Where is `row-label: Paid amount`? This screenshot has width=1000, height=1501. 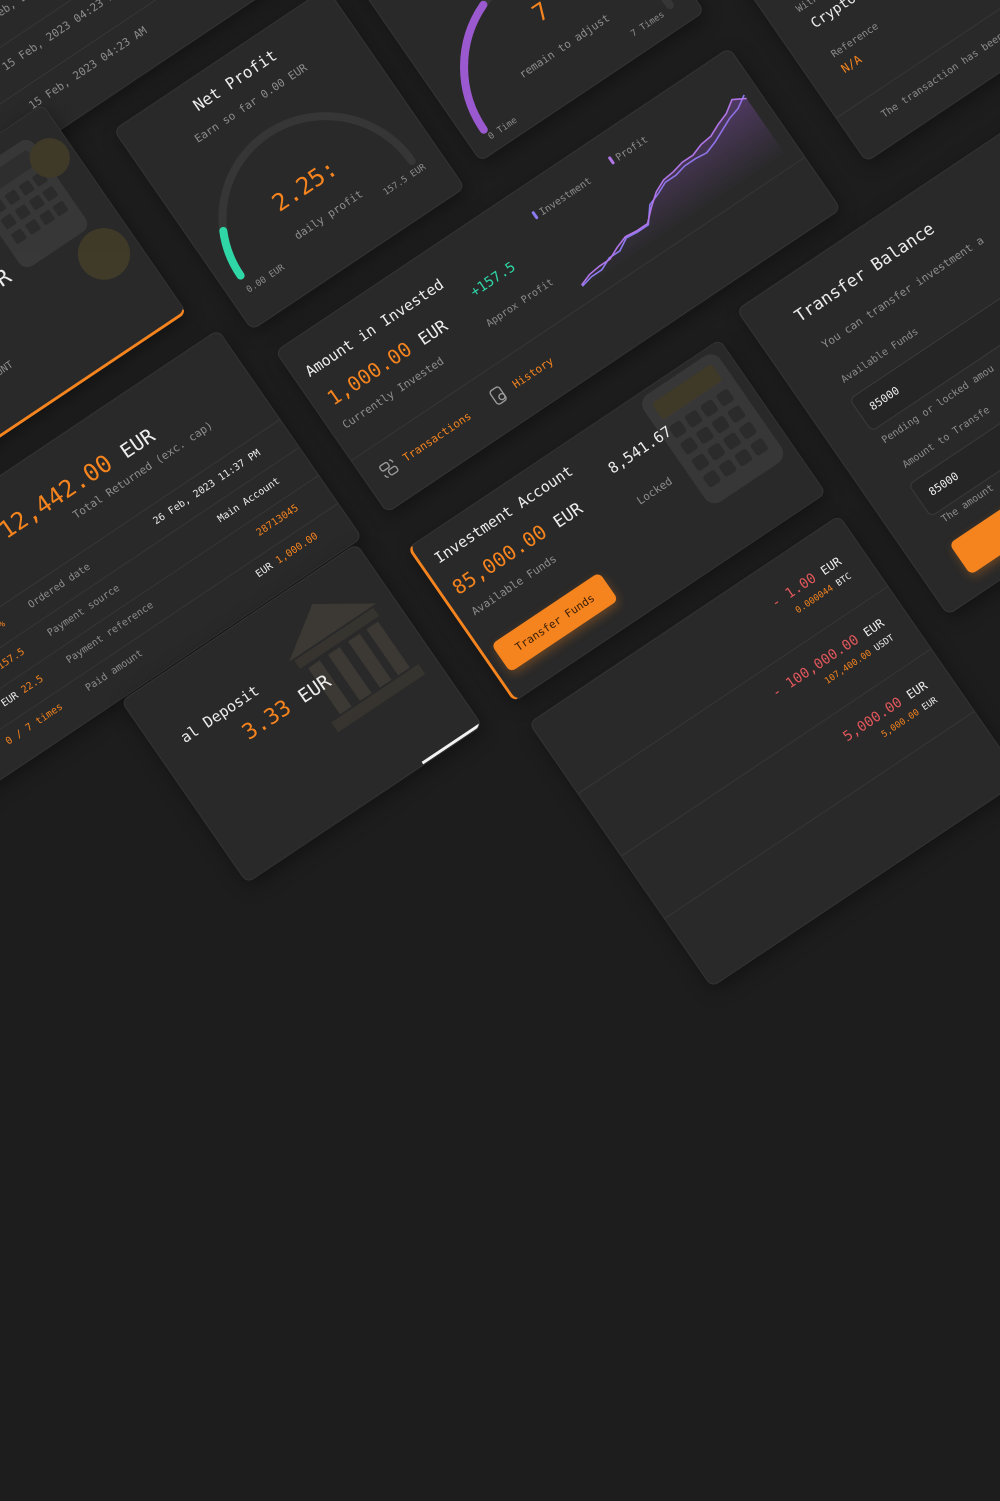 row-label: Paid amount is located at coordinates (114, 671).